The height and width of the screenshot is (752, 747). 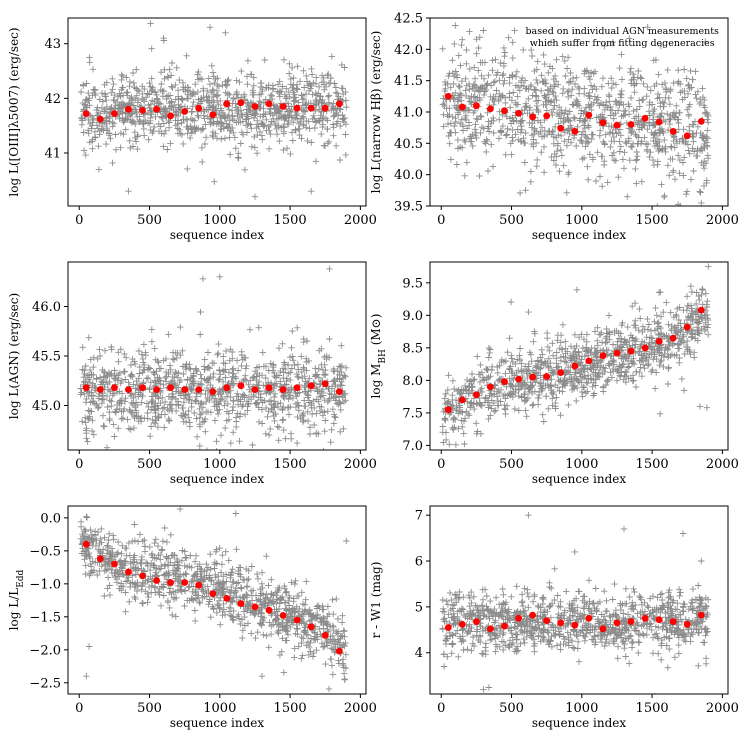 What do you see at coordinates (376, 600) in the screenshot?
I see `color-ylabel: r - W1 (mag)` at bounding box center [376, 600].